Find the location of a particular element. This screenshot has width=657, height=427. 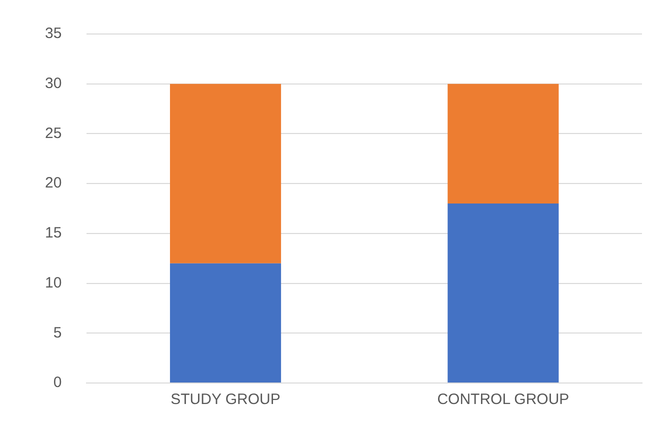

y-tick-label: 0 is located at coordinates (57, 383).